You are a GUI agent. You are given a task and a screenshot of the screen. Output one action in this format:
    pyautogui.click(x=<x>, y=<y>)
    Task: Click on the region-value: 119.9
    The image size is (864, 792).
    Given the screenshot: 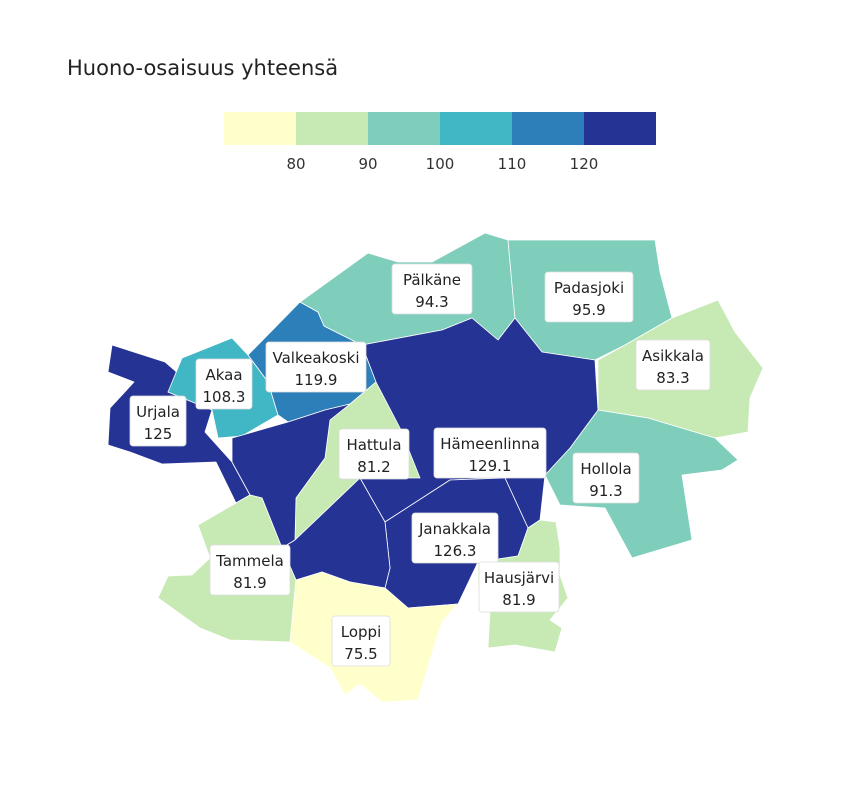 What is the action you would take?
    pyautogui.click(x=316, y=380)
    